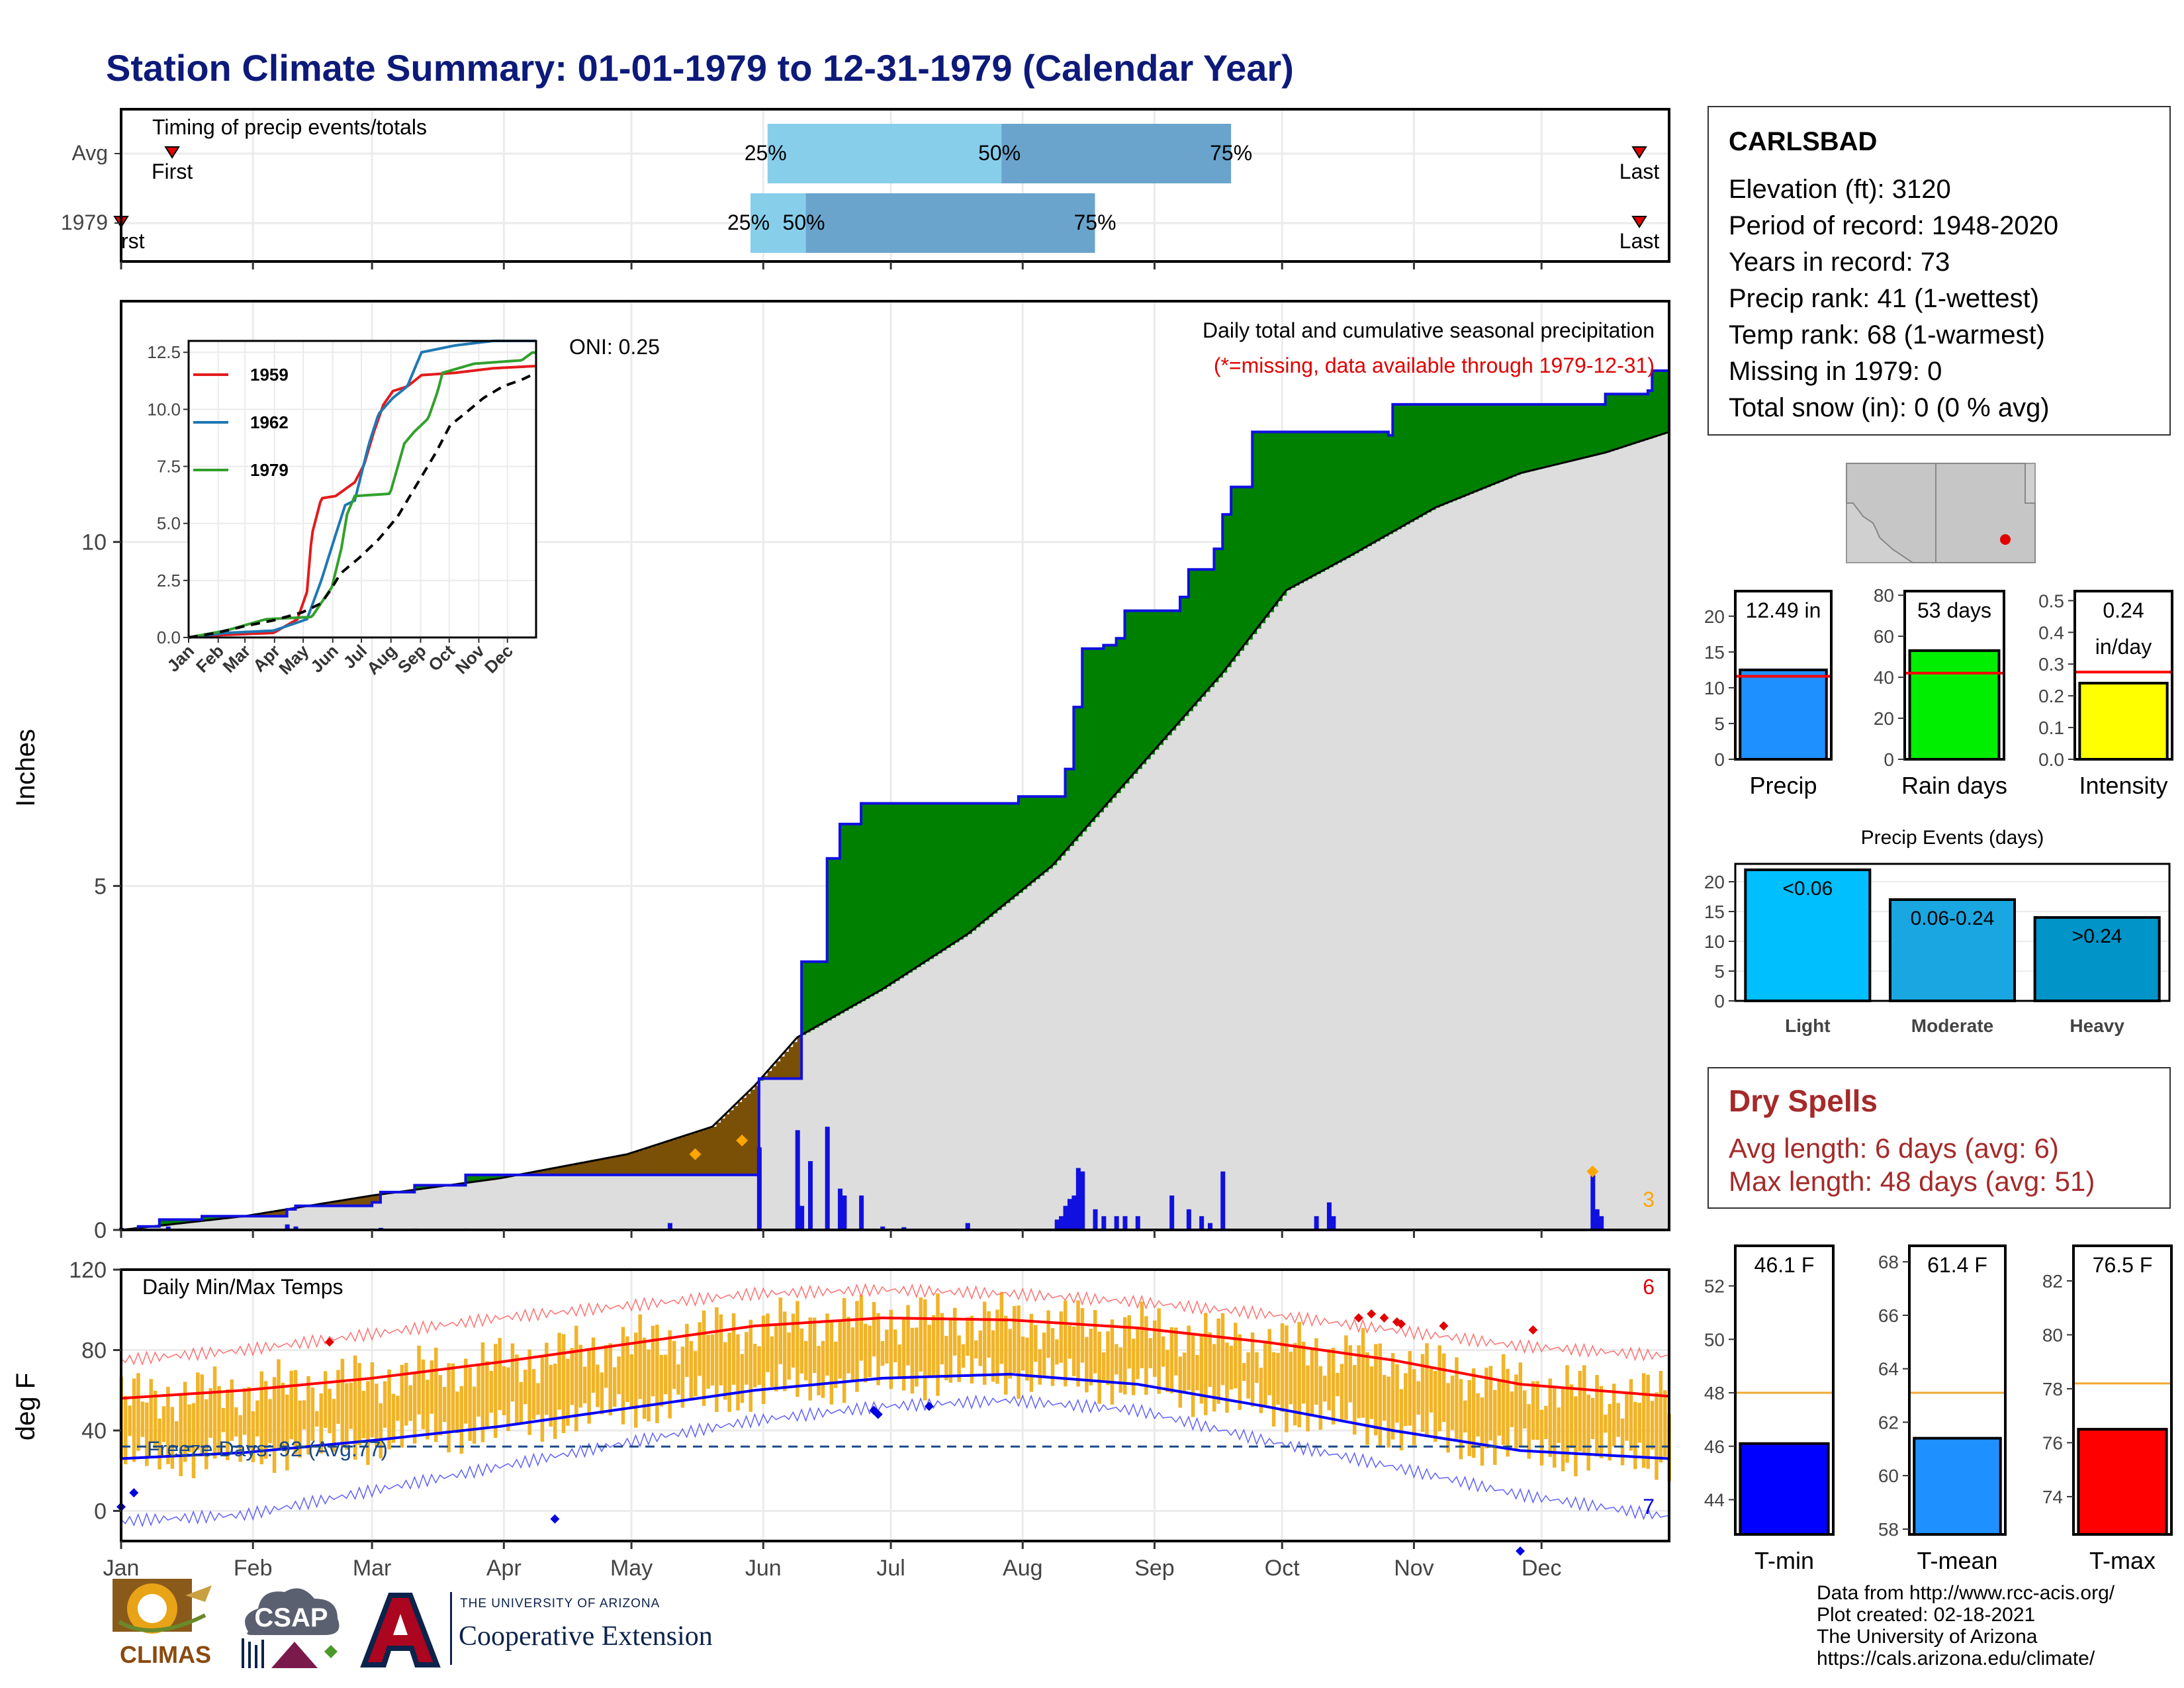 This screenshot has height=1688, width=2184. What do you see at coordinates (1888, 1422) in the screenshot?
I see `tmean_bar-y-tick-label: 62` at bounding box center [1888, 1422].